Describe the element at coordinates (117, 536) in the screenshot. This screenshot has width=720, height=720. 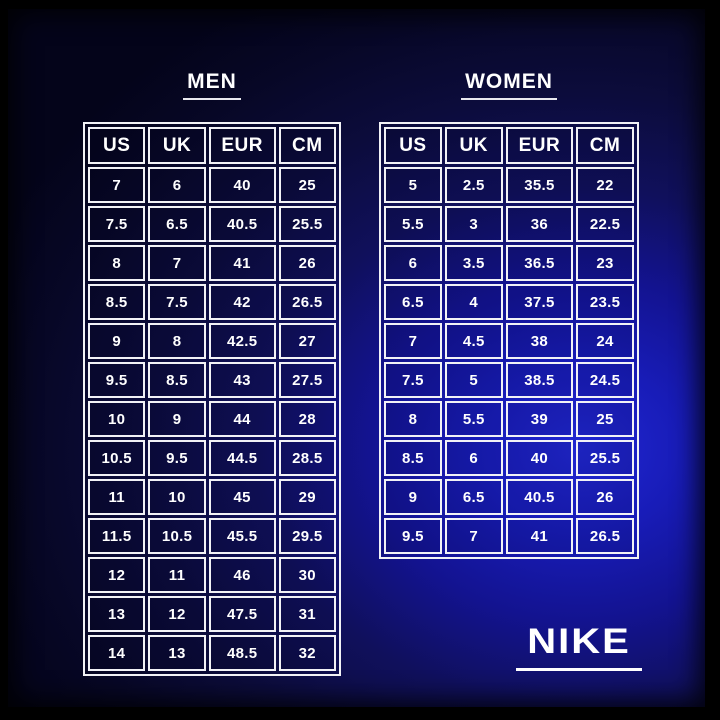
I see `size-cell: 11.5` at that location.